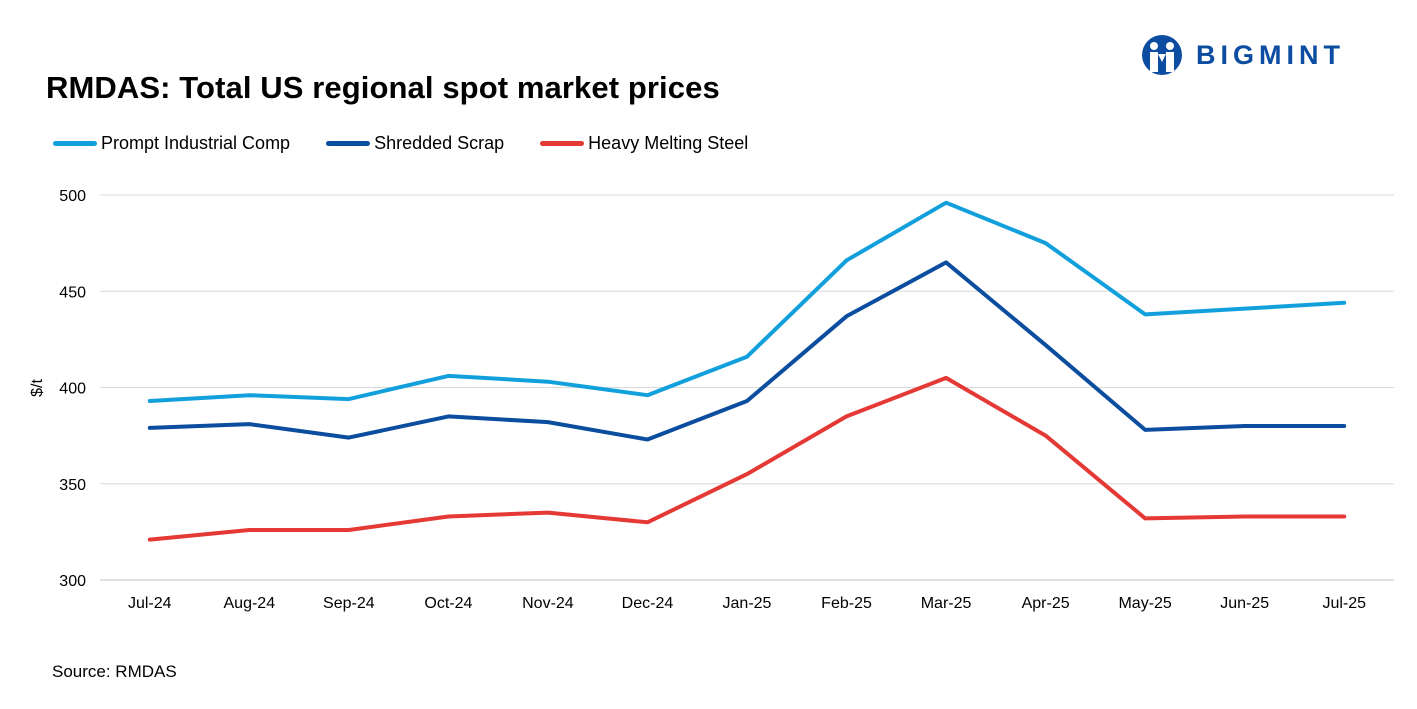 This screenshot has width=1417, height=709. Describe the element at coordinates (72, 389) in the screenshot. I see `y-tick-label: 400` at that location.